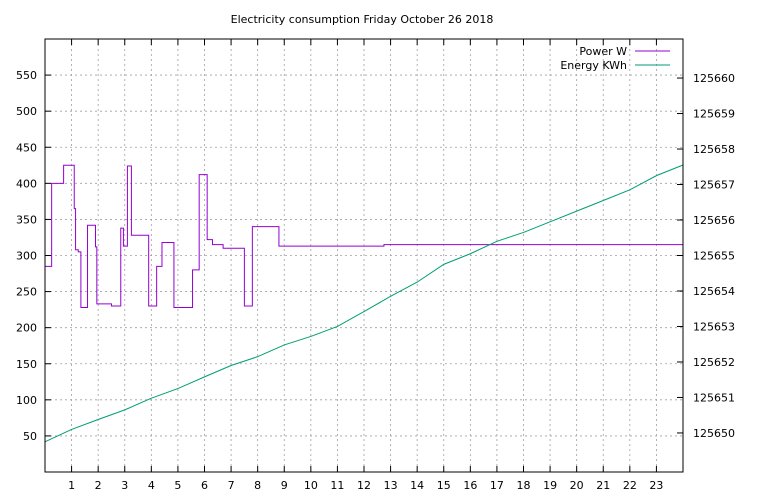 The width and height of the screenshot is (768, 500). Describe the element at coordinates (26, 400) in the screenshot. I see `y-tick-label: 100` at that location.